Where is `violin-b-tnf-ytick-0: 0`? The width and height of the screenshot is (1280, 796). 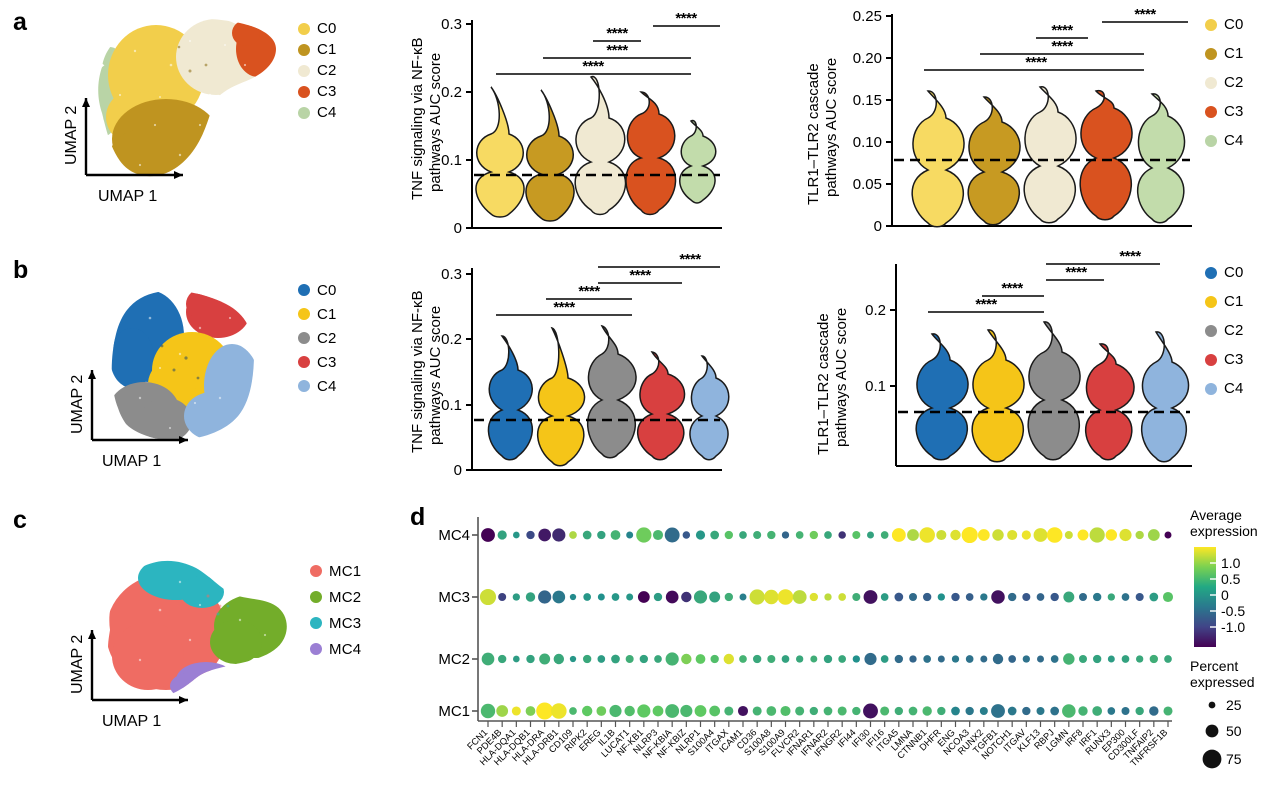
violin-b-tnf-ytick-0: 0 is located at coordinates (458, 470).